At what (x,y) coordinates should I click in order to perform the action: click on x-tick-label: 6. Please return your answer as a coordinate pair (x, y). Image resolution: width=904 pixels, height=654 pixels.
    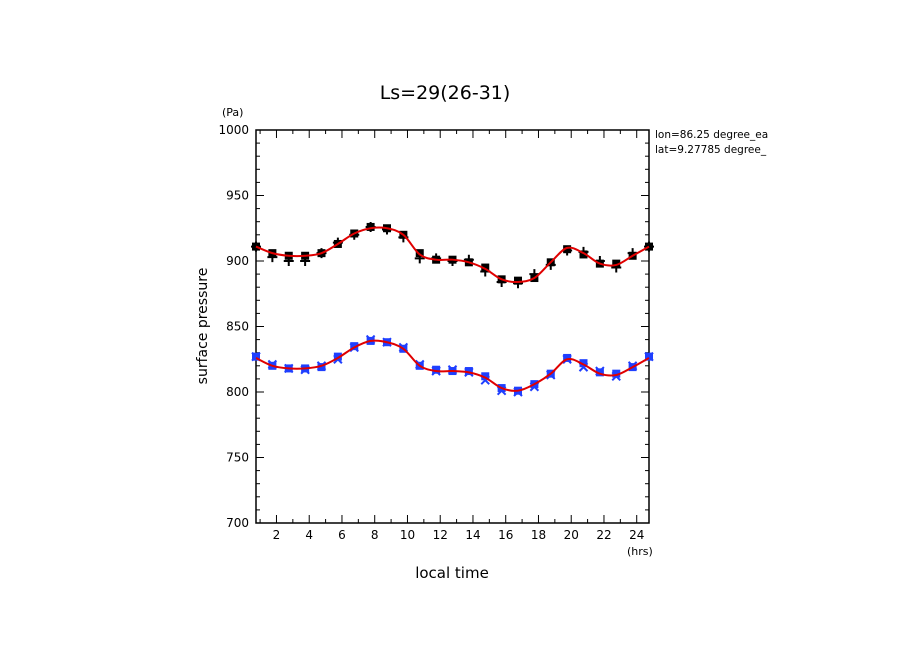
    Looking at the image, I should click on (342, 535).